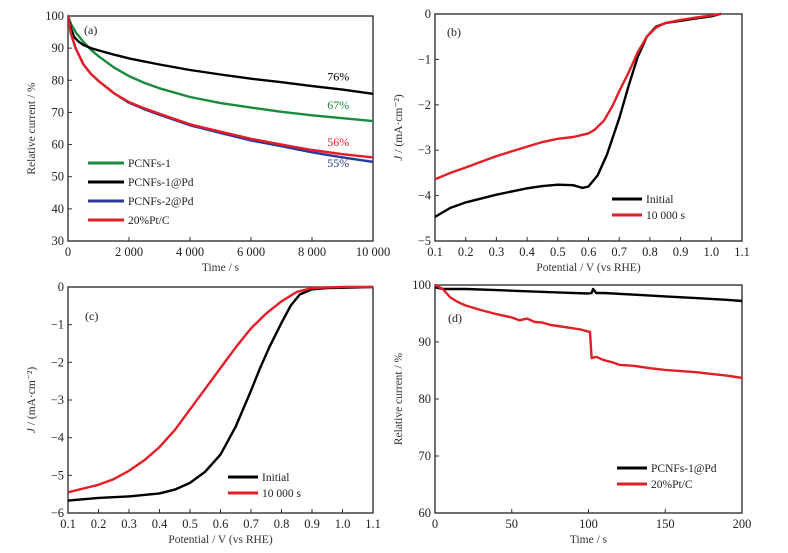 This screenshot has width=788, height=553. What do you see at coordinates (665, 524) in the screenshot?
I see `x-tick-label: 150` at bounding box center [665, 524].